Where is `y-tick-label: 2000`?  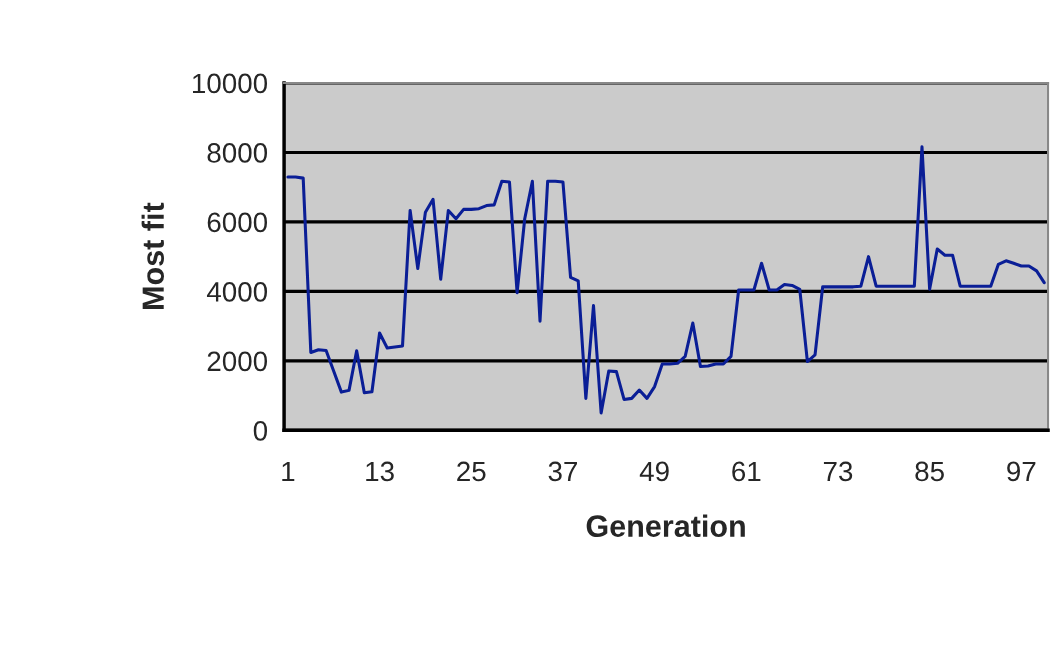
y-tick-label: 2000 is located at coordinates (237, 361).